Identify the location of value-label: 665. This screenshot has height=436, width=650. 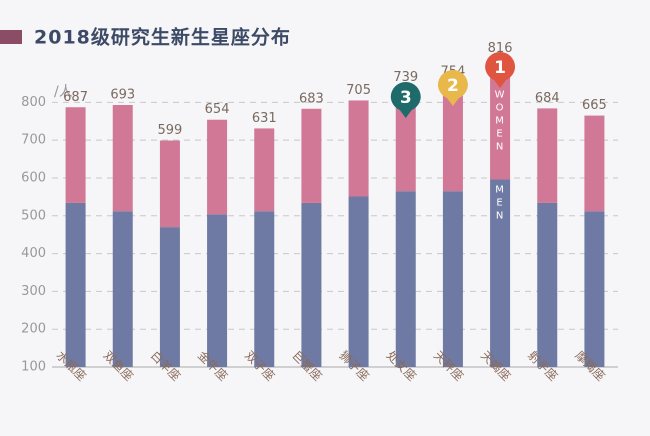
(594, 105).